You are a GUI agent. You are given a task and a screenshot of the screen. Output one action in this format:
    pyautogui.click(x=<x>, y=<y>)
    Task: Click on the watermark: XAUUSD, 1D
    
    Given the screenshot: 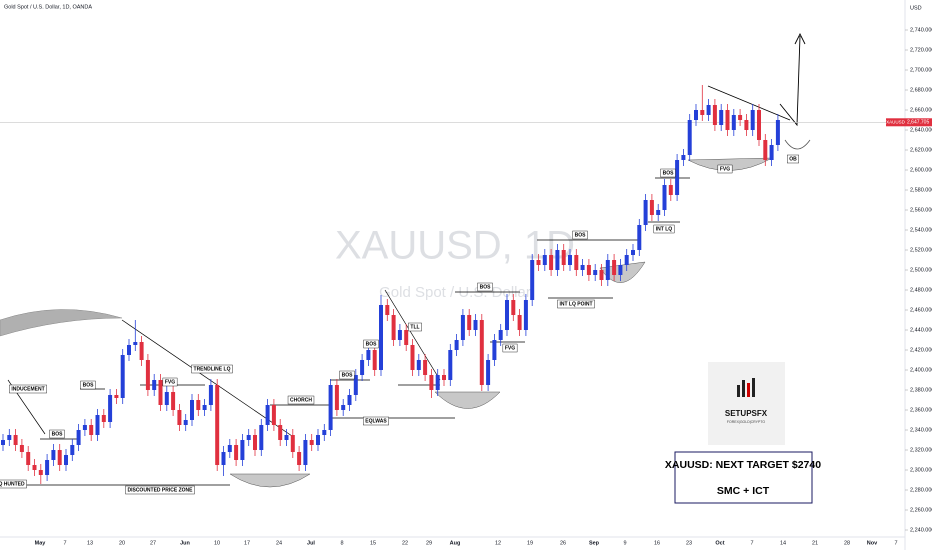 What is the action you would take?
    pyautogui.click(x=455, y=246)
    